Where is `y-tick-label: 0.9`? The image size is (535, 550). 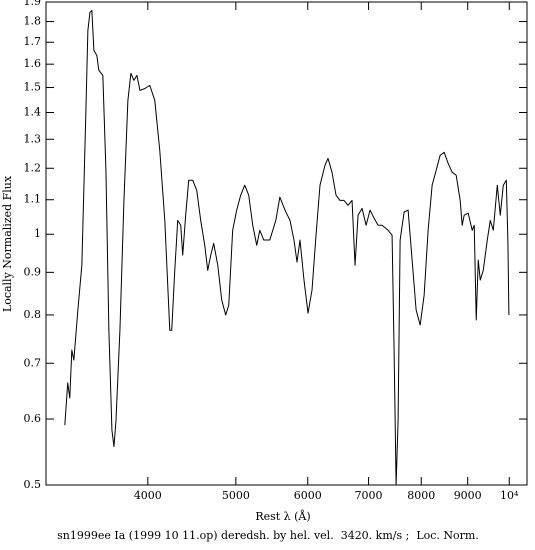 y-tick-label: 0.9 is located at coordinates (33, 271).